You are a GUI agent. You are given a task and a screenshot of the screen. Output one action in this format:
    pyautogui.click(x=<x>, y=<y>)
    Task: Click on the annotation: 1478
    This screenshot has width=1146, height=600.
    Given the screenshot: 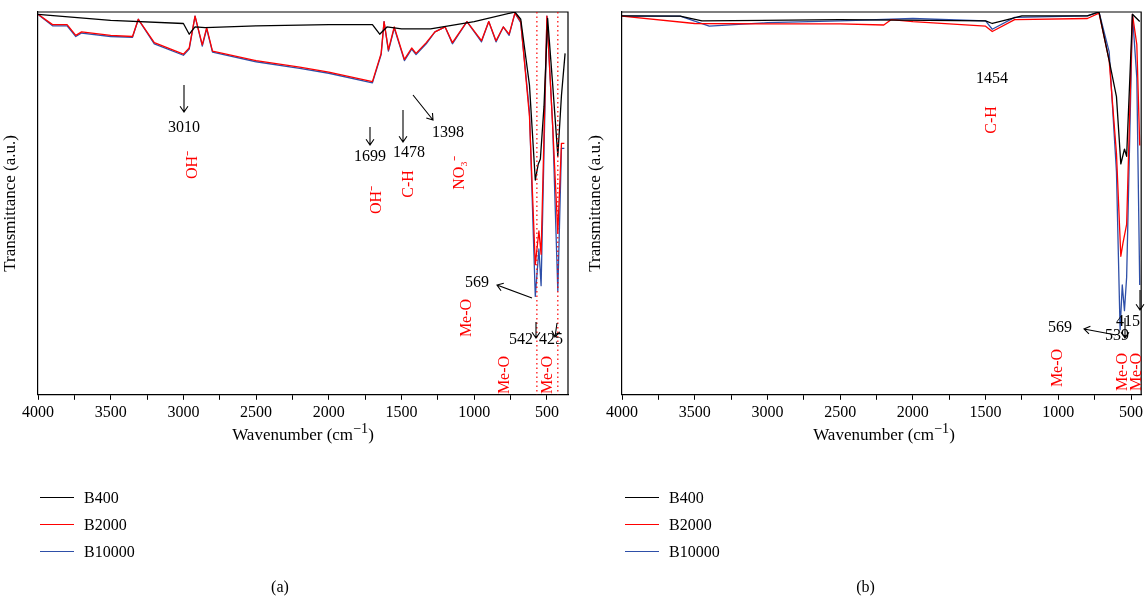 What is the action you would take?
    pyautogui.click(x=409, y=152)
    